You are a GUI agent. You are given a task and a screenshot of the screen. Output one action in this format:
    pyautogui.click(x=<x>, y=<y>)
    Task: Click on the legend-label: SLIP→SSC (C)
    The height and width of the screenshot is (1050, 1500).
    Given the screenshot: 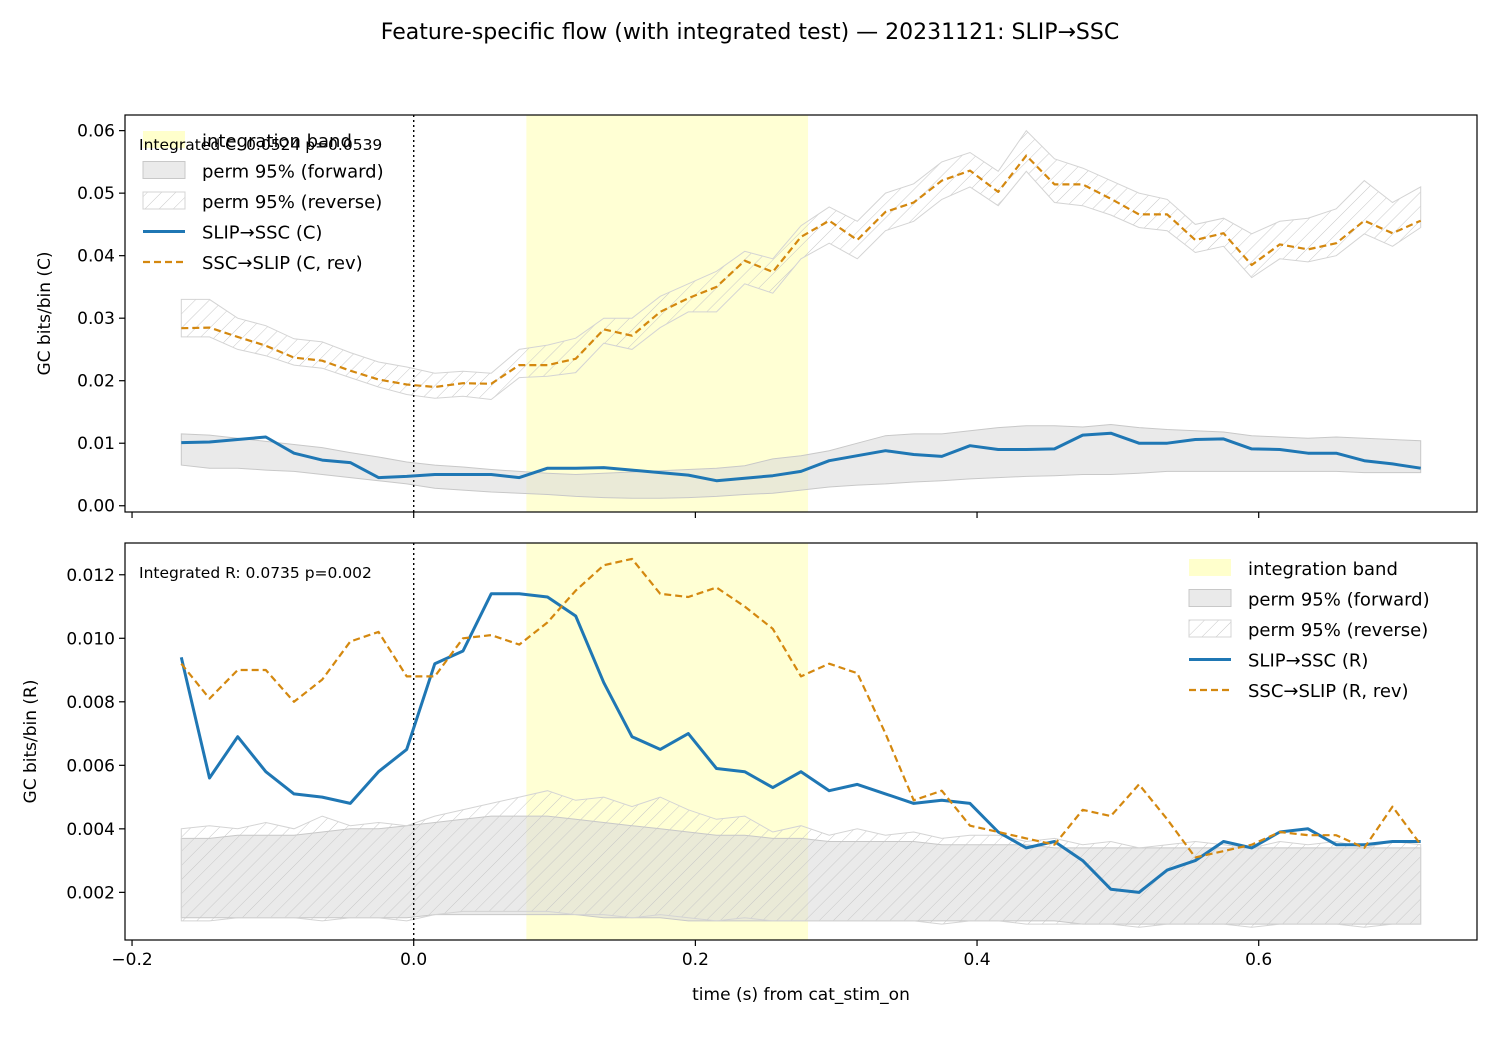 What is the action you would take?
    pyautogui.click(x=262, y=233)
    